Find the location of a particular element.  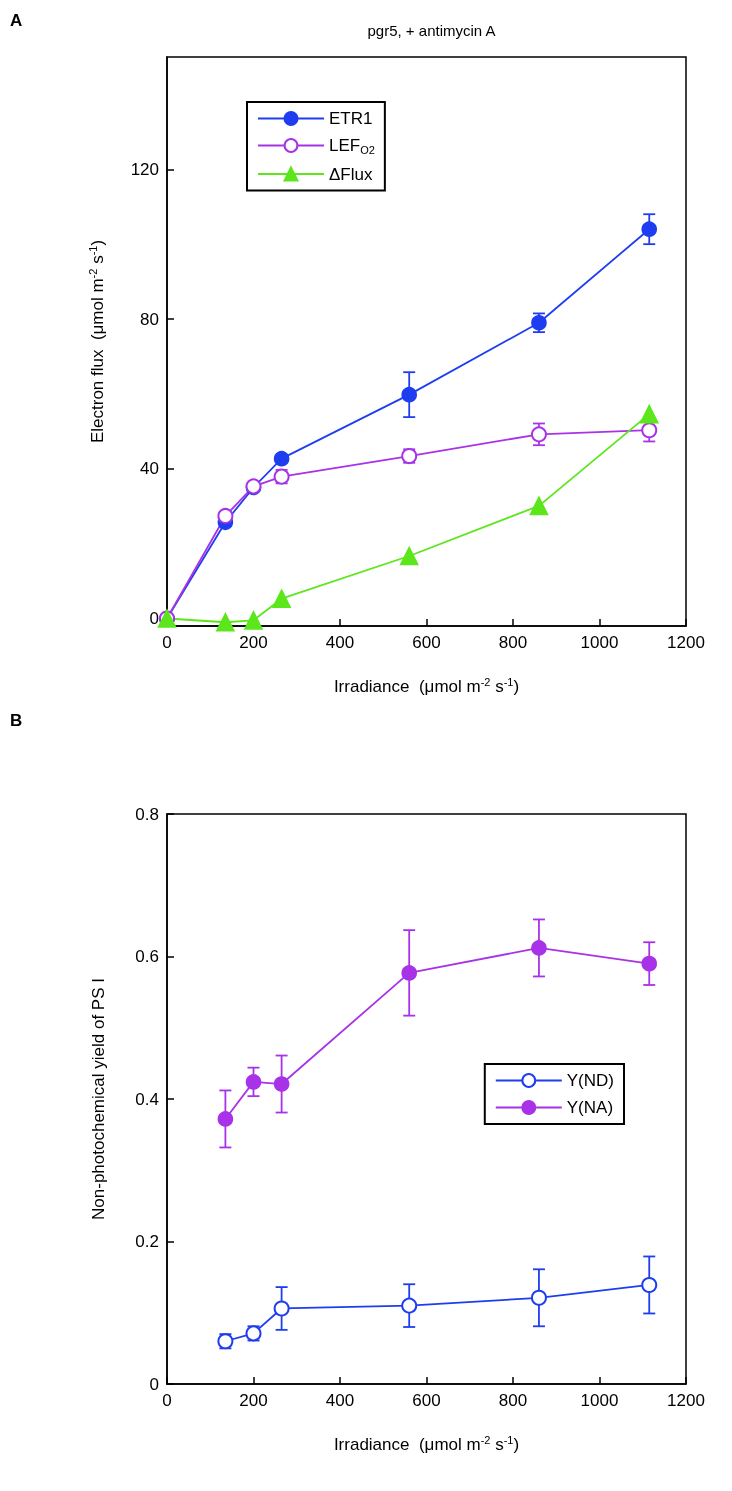

legend-label: ΔFlux is located at coordinates (351, 174).